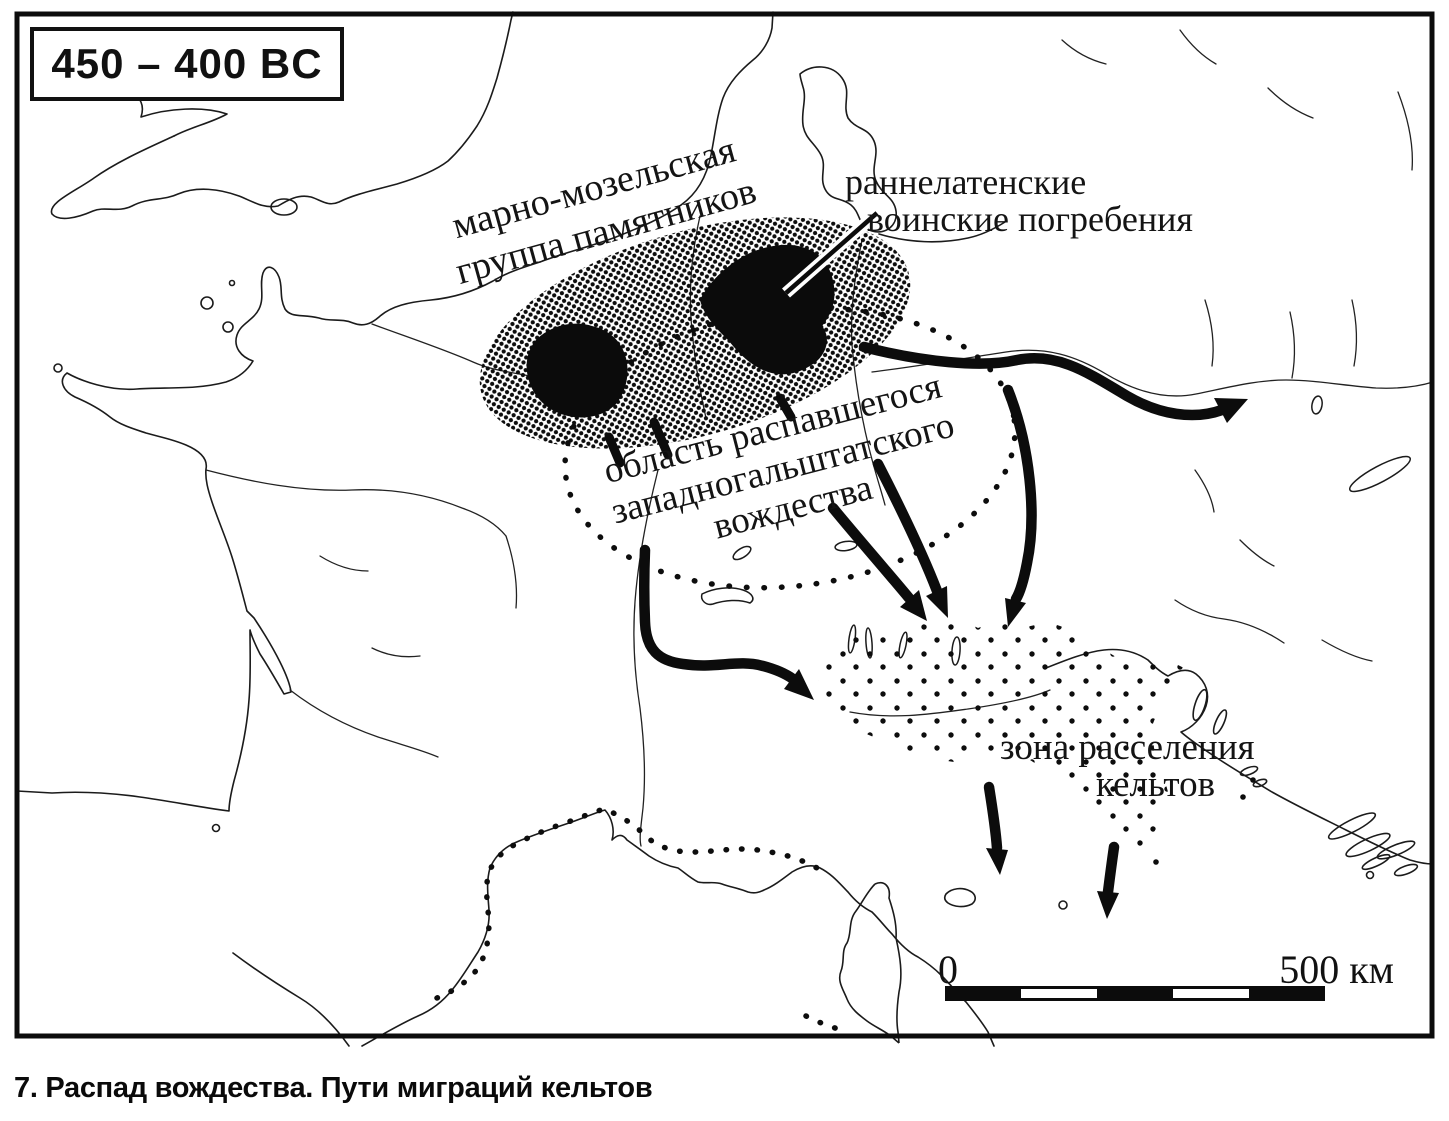  Describe the element at coordinates (1127, 747) in the screenshot. I see `label-celts-line1: зона расселения` at that location.